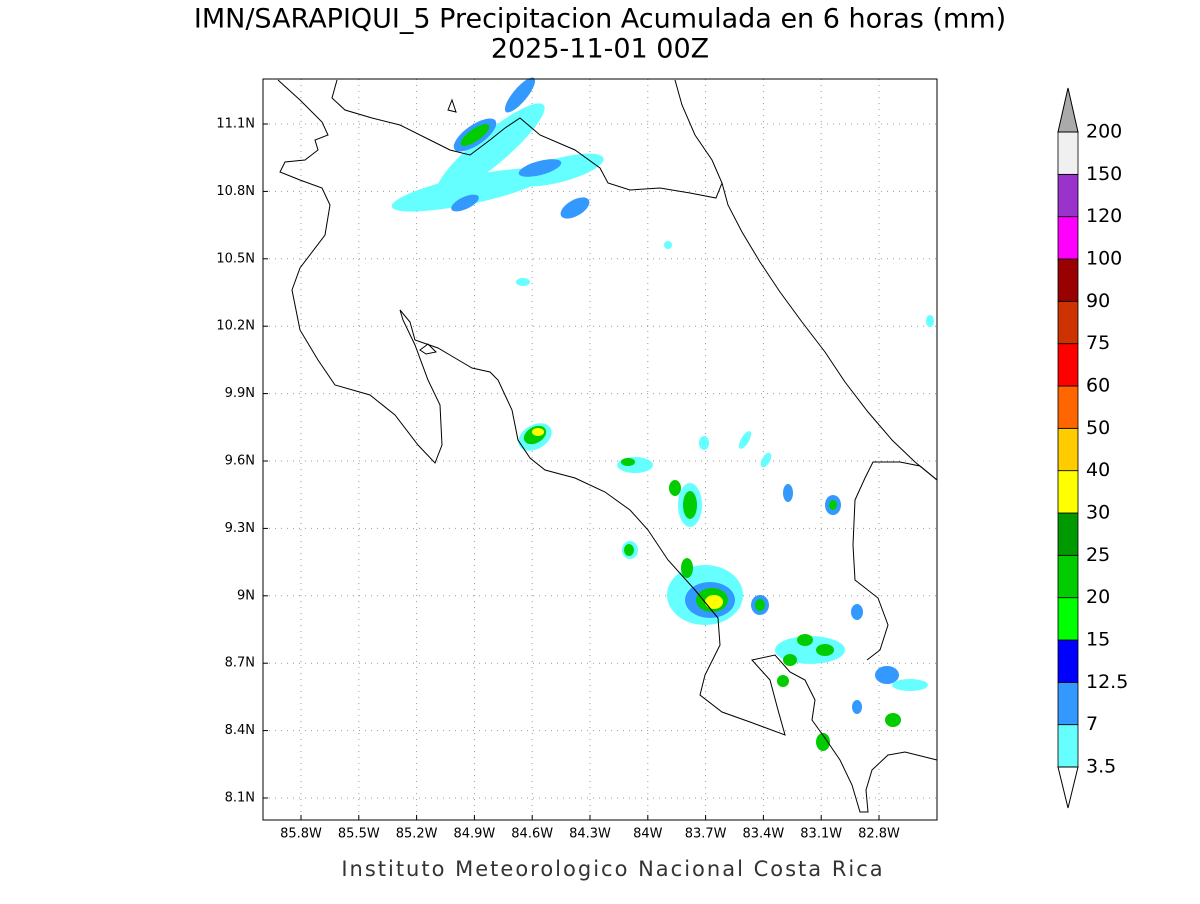 This screenshot has height=904, width=1200. I want to click on colorbar-label: 75, so click(1098, 343).